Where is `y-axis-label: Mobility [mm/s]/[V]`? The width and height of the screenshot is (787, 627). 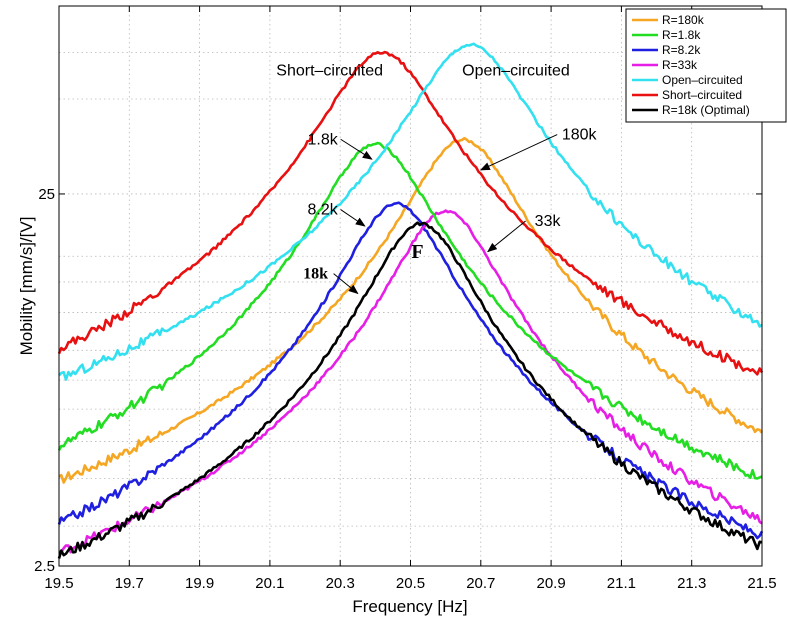
y-axis-label: Mobility [mm/s]/[V] is located at coordinates (26, 286).